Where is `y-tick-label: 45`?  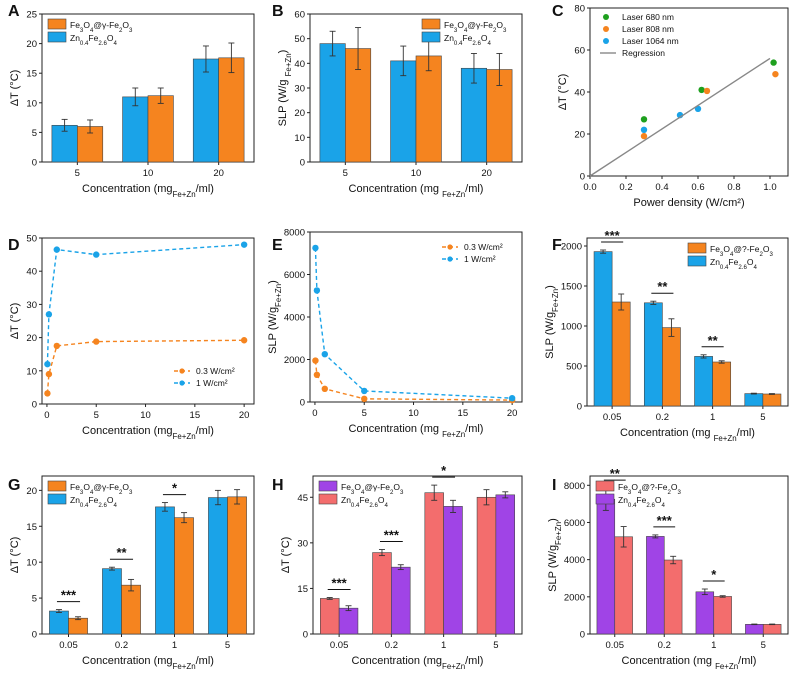 y-tick-label: 45 is located at coordinates (302, 498).